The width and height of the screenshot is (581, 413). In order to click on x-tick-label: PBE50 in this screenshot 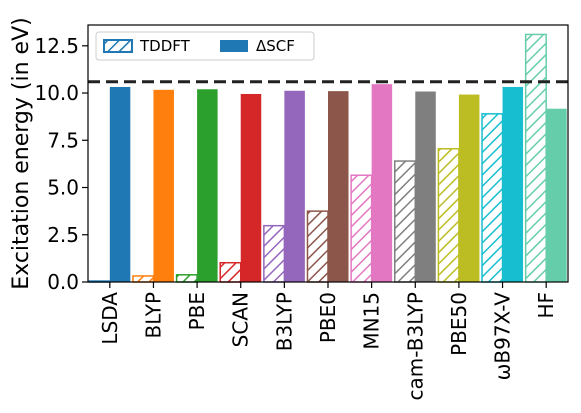, I will do `click(459, 324)`.